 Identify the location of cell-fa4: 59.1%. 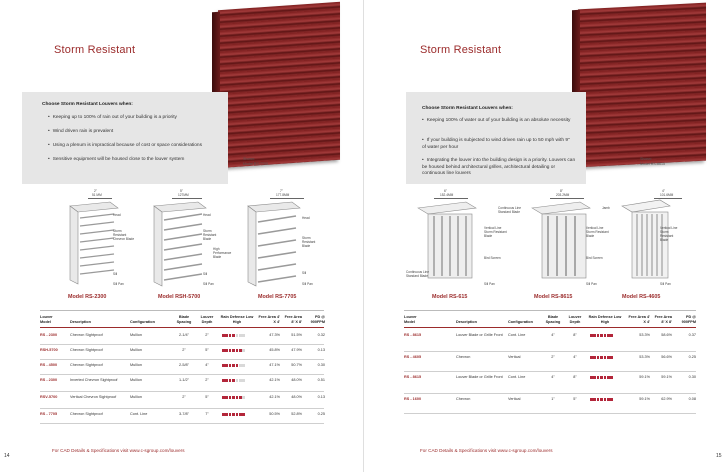
(644, 399).